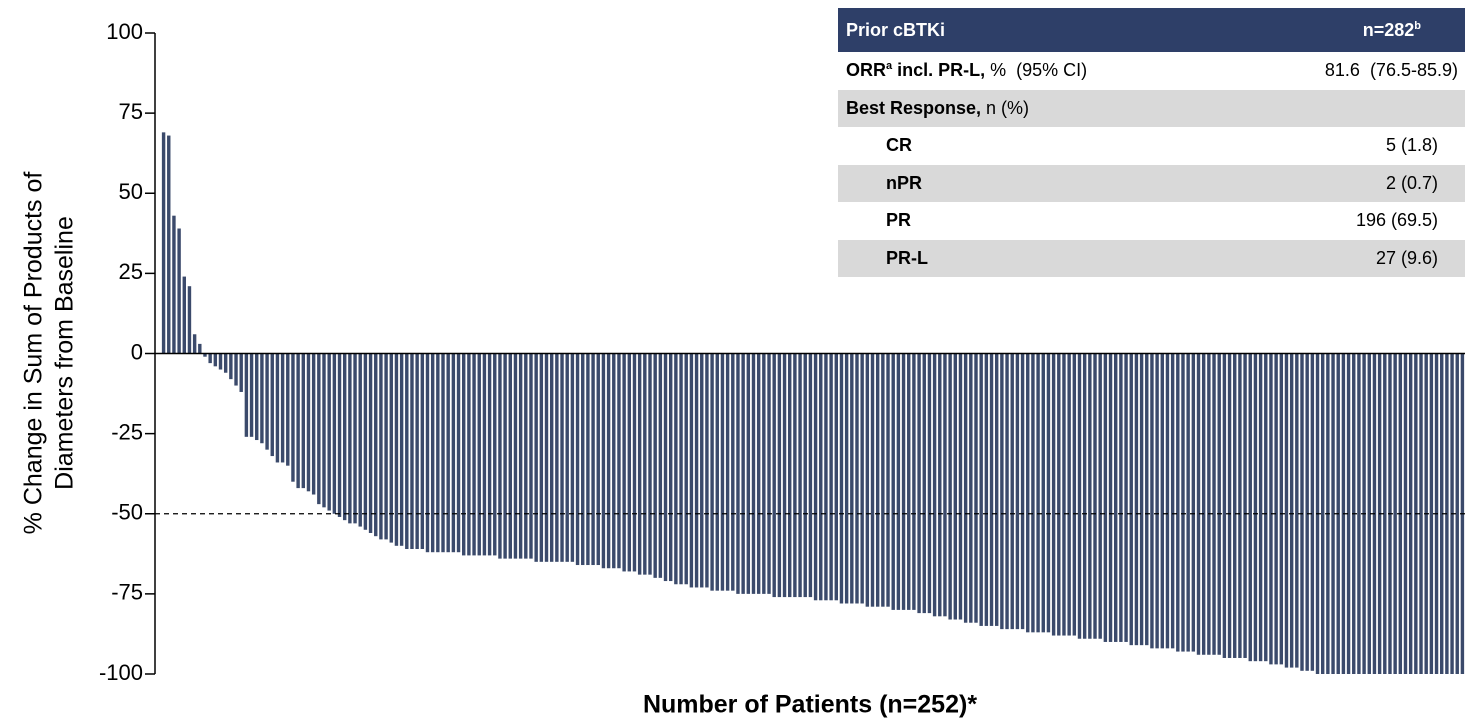 The height and width of the screenshot is (721, 1465). Describe the element at coordinates (1151, 183) in the screenshot. I see `table-row: nPR 2 (0.7)` at that location.